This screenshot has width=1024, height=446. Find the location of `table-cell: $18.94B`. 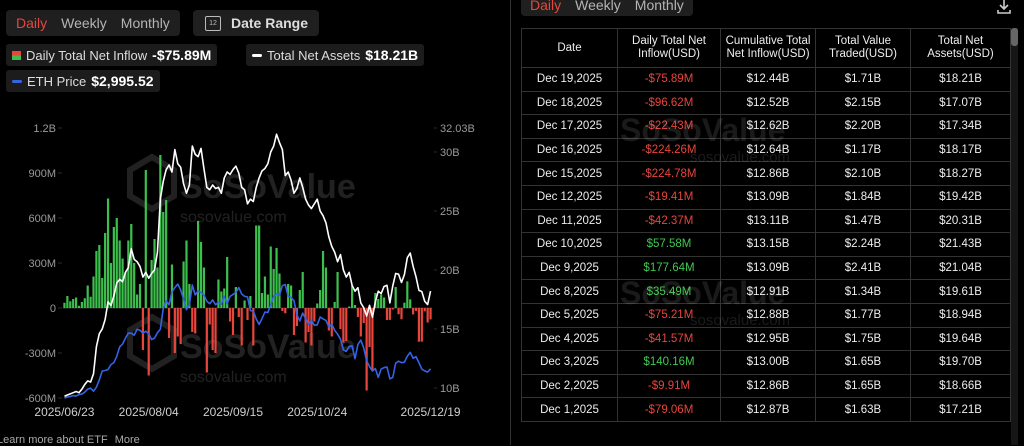

table-cell: $18.94B is located at coordinates (960, 315).